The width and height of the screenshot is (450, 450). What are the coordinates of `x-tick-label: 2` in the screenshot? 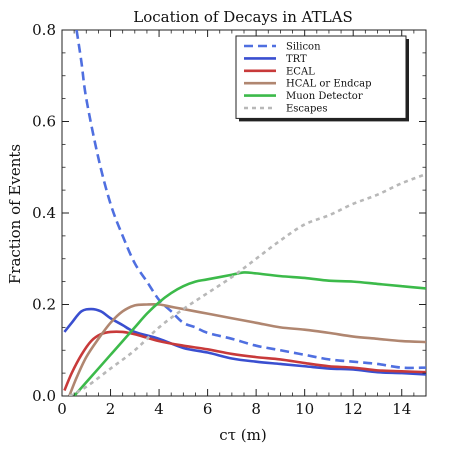 It's located at (111, 409).